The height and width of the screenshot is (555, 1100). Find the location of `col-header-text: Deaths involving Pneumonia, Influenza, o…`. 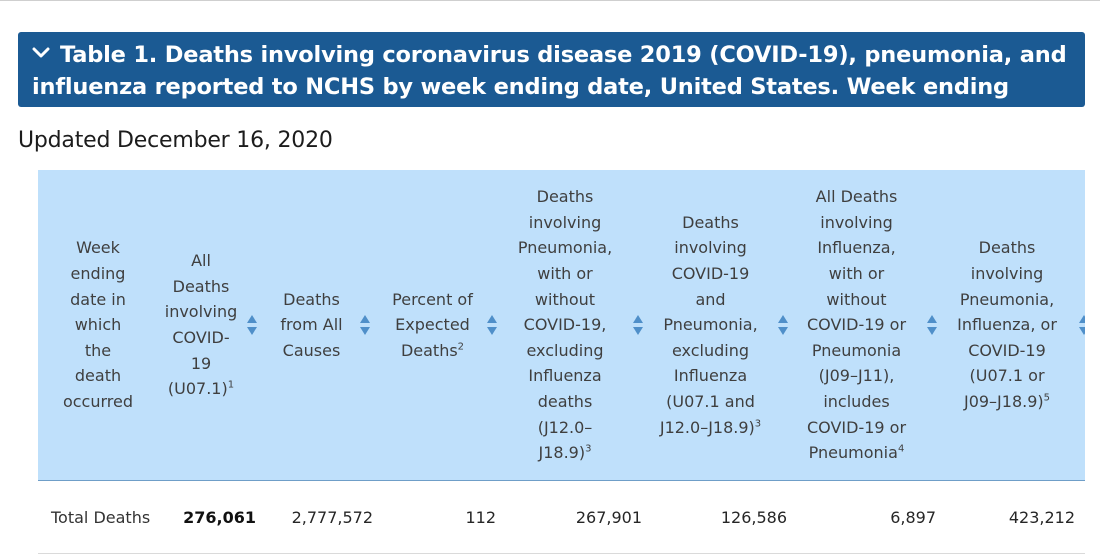

col-header-text: Deaths involving Pneumonia, Influenza, o… is located at coordinates (1007, 324).